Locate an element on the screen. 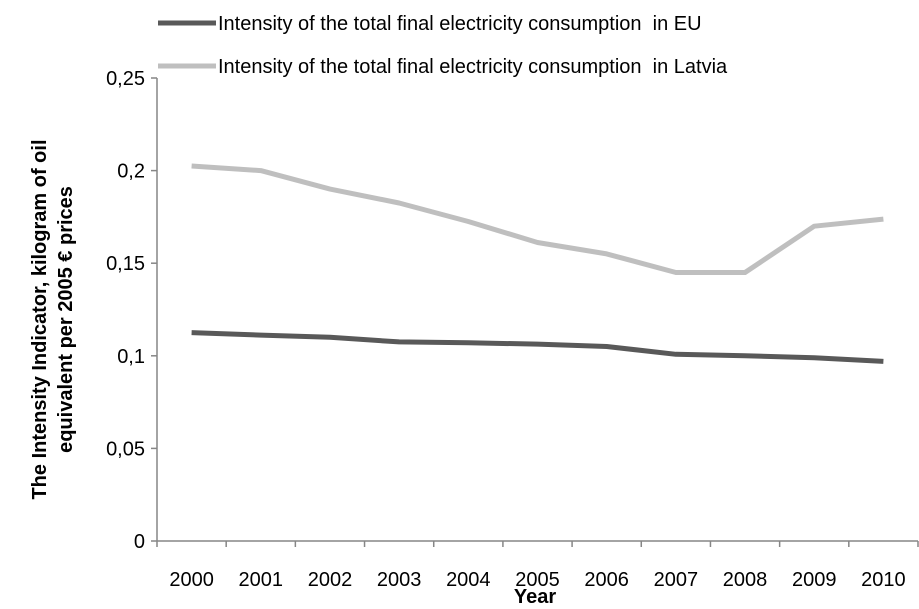 This screenshot has width=919, height=609. y-tick-label: 0,15 is located at coordinates (125, 264).